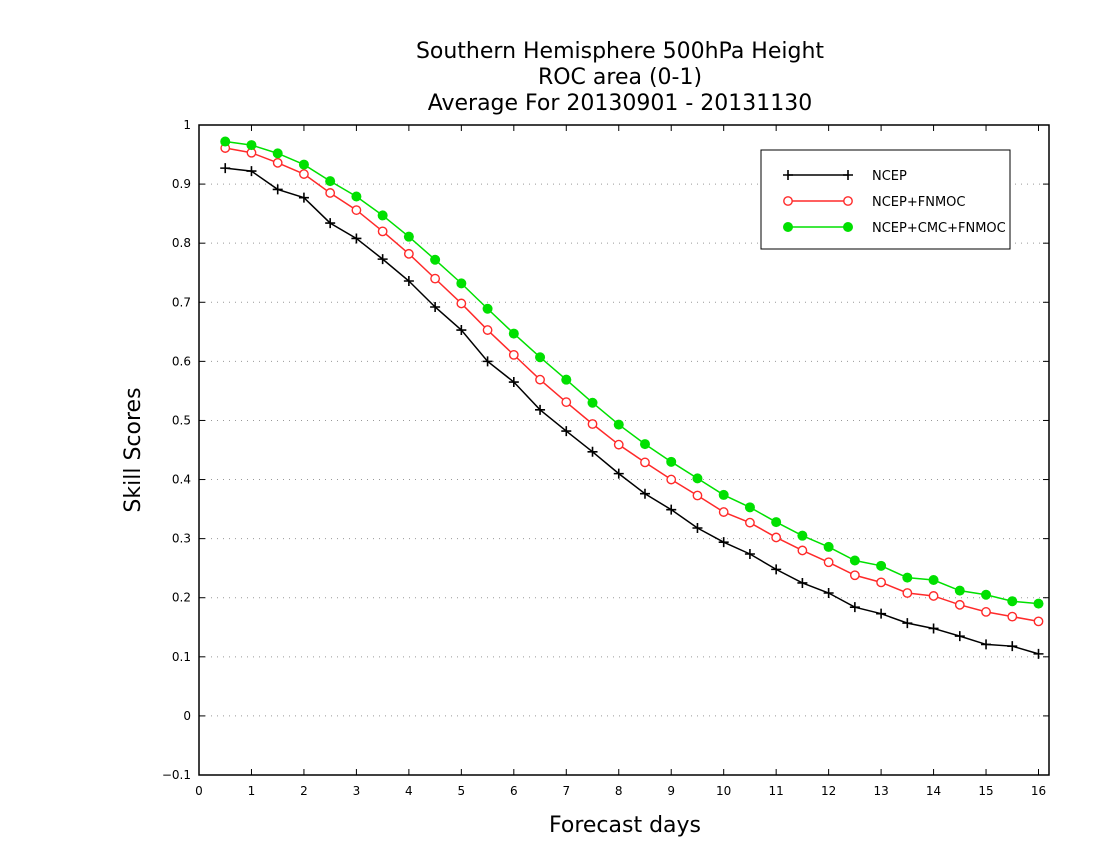  I want to click on y-axis-label: Skill Scores, so click(133, 449).